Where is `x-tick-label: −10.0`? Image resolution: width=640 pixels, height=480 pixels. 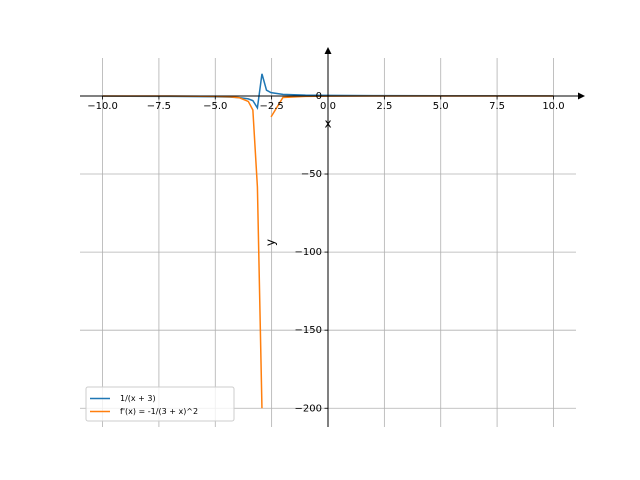 x-tick-label: −10.0 is located at coordinates (102, 106).